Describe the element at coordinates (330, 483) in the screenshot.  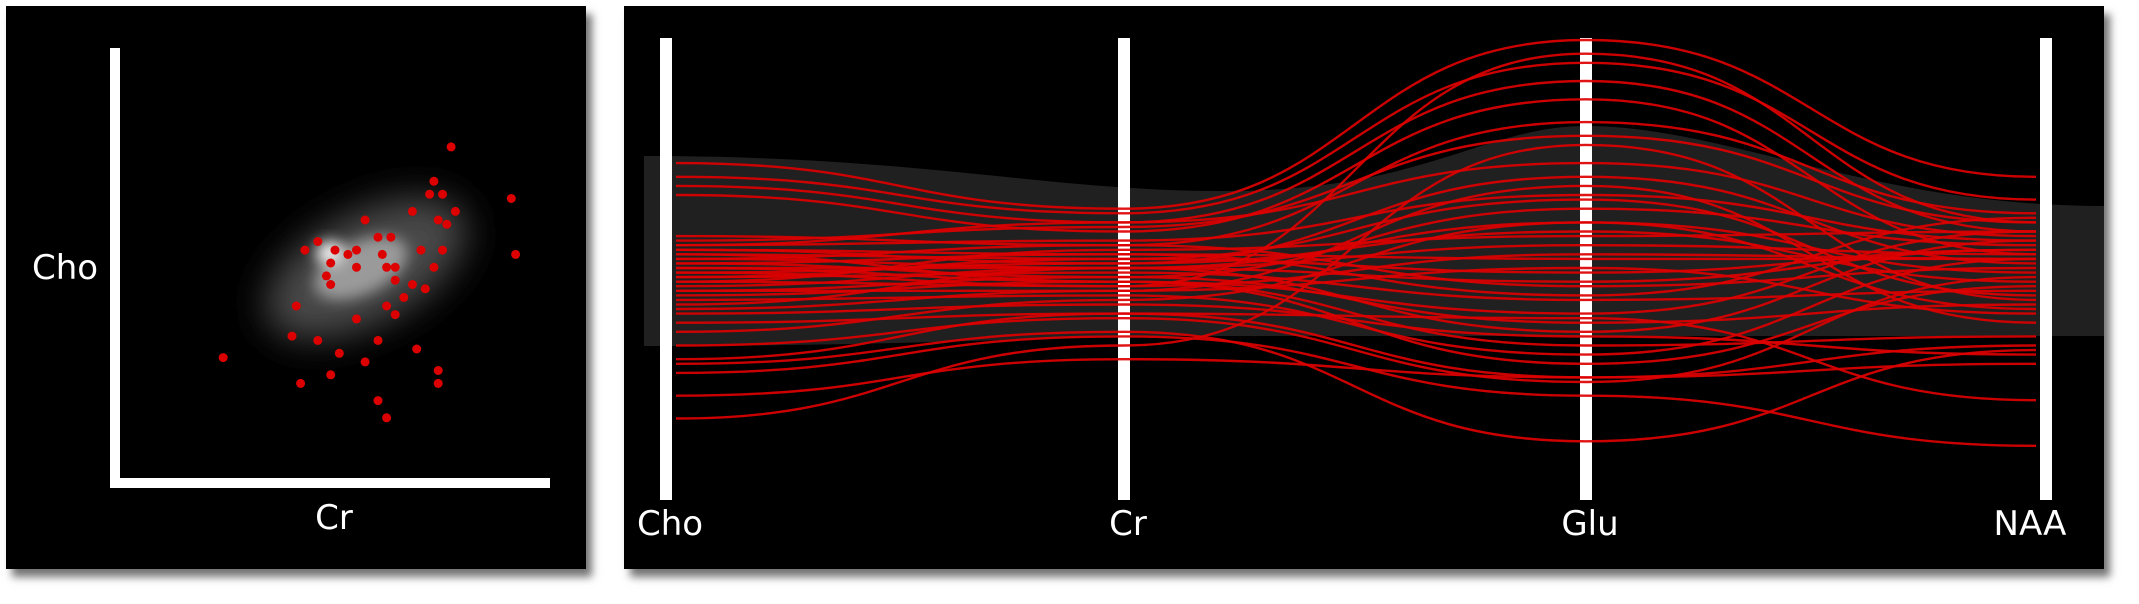
I see `x-axis-line` at that location.